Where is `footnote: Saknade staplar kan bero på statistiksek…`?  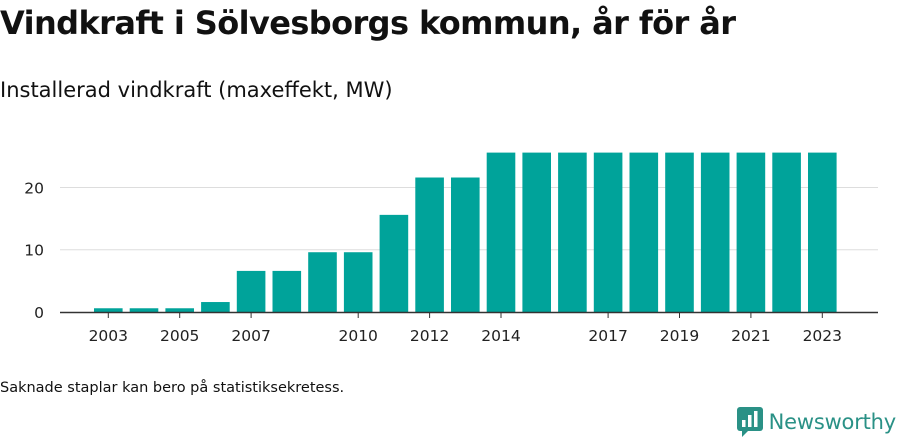
footnote: Saknade staplar kan bero på statistiksek… is located at coordinates (172, 388).